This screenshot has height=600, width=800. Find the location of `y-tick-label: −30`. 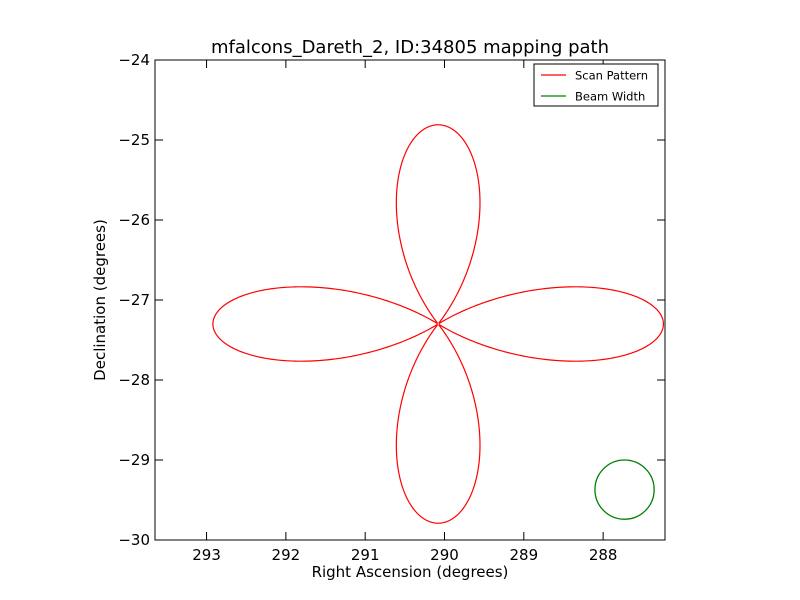

y-tick-label: −30 is located at coordinates (134, 540).